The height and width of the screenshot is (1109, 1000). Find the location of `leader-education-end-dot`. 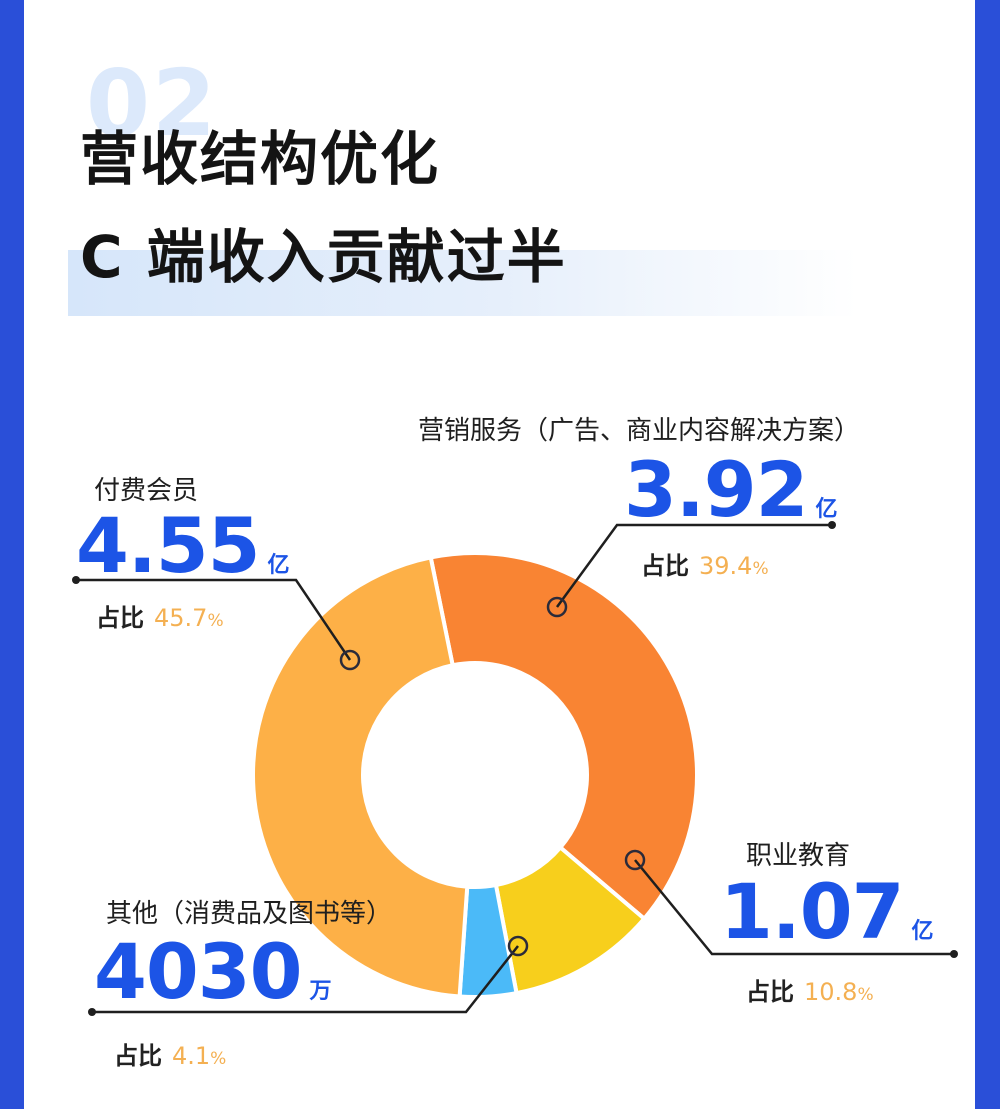

leader-education-end-dot is located at coordinates (954, 954).